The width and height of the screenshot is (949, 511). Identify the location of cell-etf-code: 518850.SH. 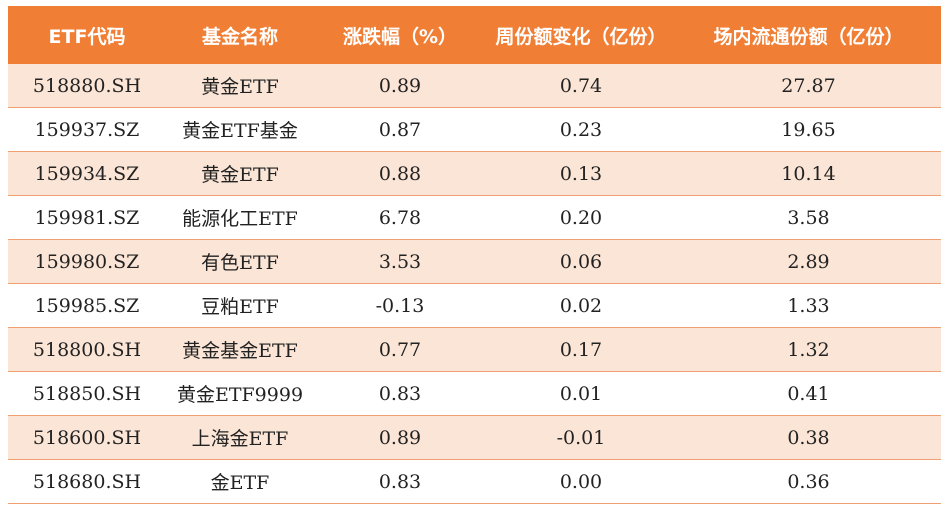
(87, 393).